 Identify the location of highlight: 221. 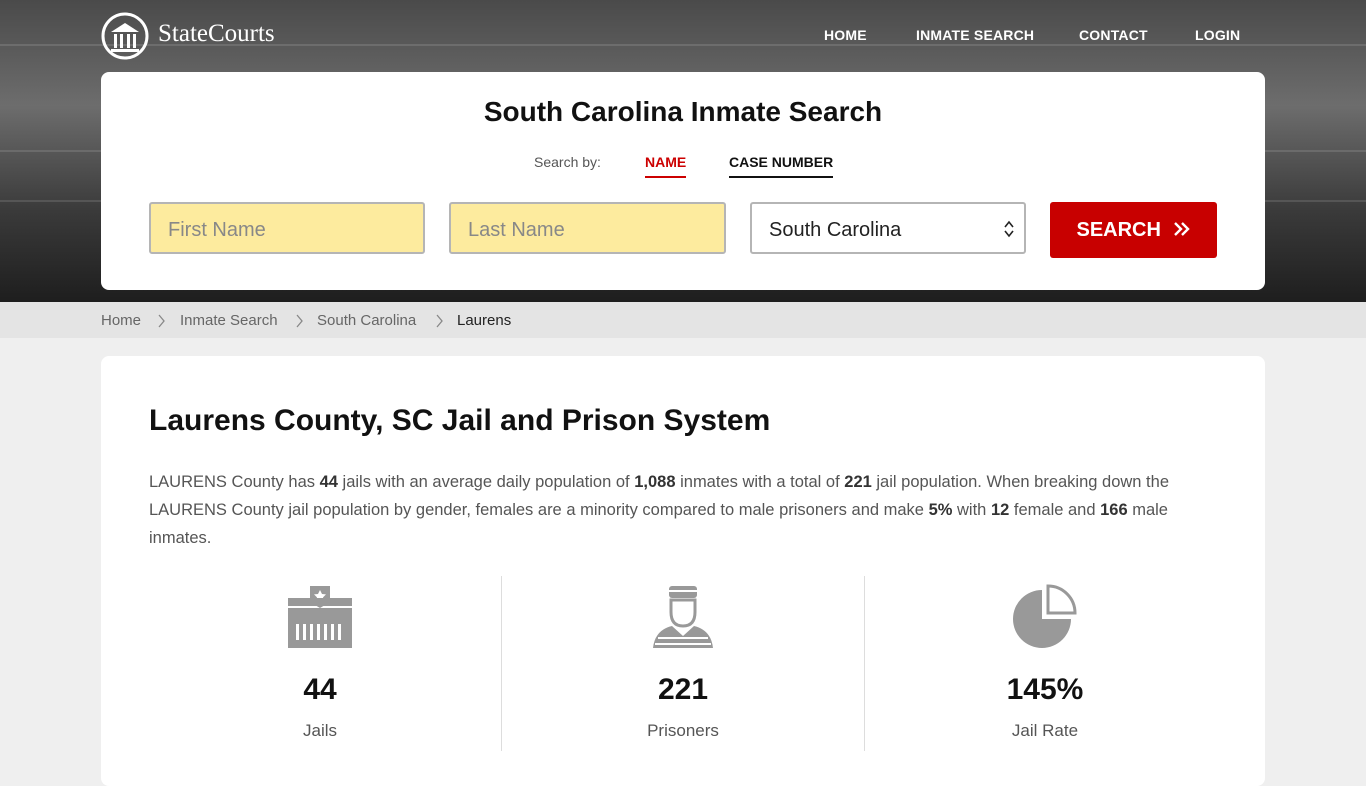
(858, 482).